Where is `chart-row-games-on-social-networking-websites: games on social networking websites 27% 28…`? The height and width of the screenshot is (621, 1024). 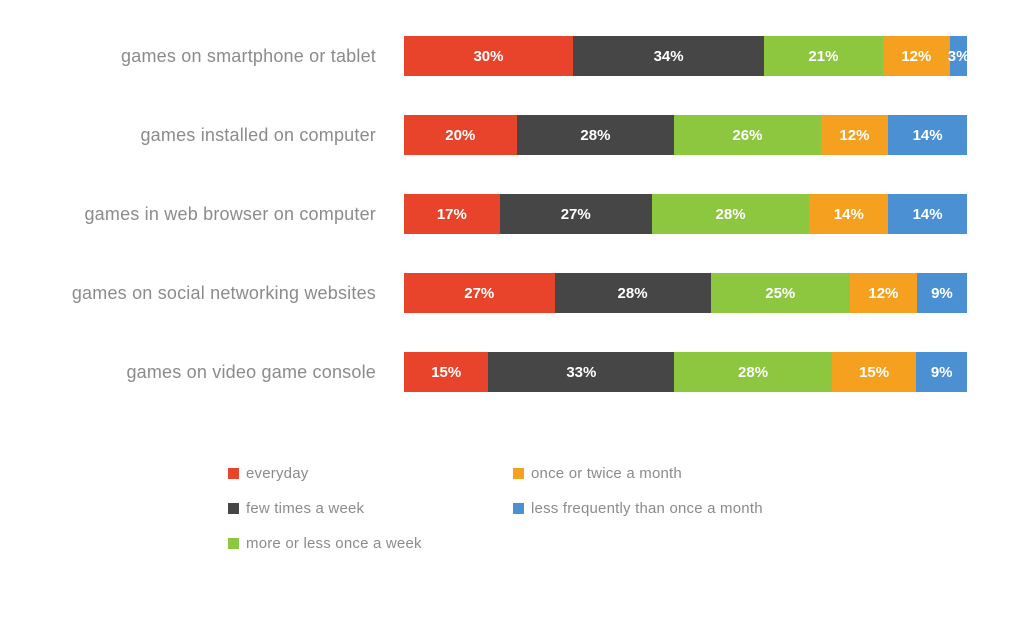 chart-row-games-on-social-networking-websites: games on social networking websites 27% 28… is located at coordinates (512, 293).